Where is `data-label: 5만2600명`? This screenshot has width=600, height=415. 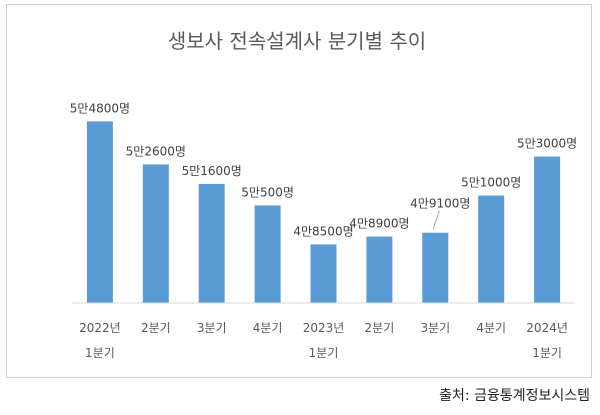 data-label: 5만2600명 is located at coordinates (156, 151).